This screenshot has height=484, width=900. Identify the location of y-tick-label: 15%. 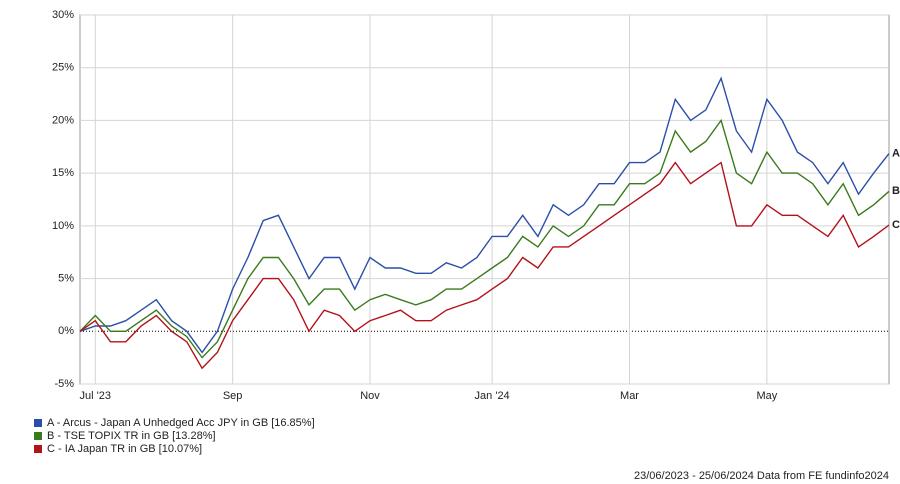
(63, 173).